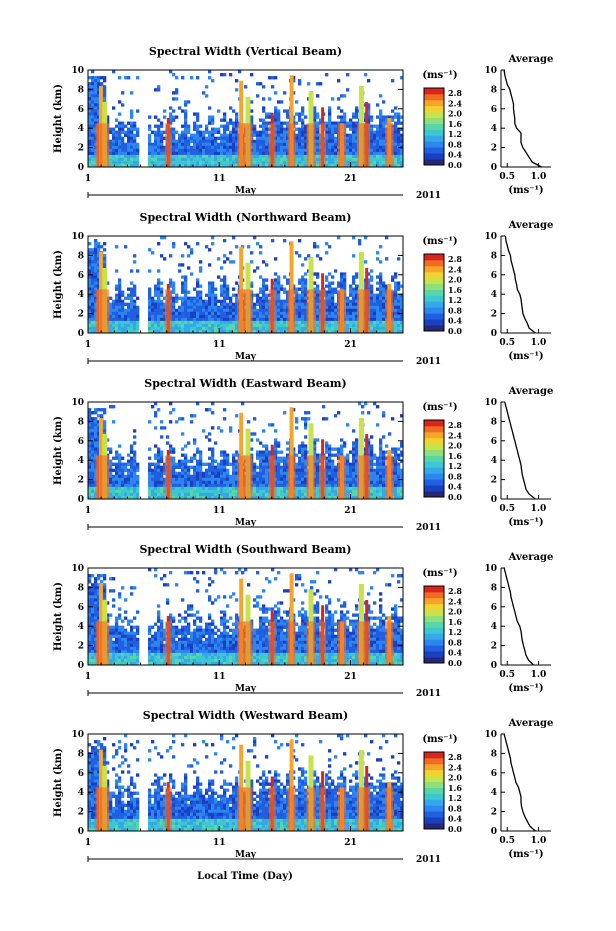 The height and width of the screenshot is (931, 616). I want to click on colorbar-tick-label: 0.4, so click(455, 155).